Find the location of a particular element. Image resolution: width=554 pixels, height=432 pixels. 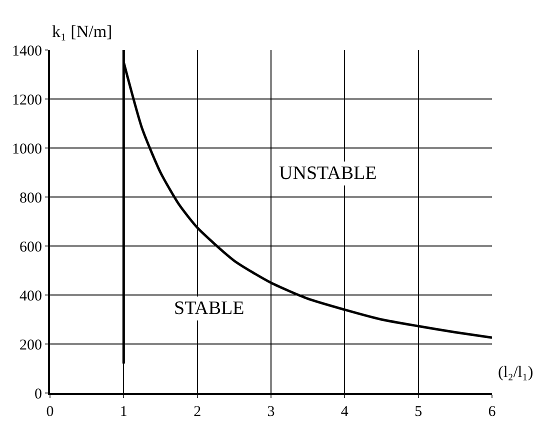

annotation: UNSTABLE is located at coordinates (328, 173).